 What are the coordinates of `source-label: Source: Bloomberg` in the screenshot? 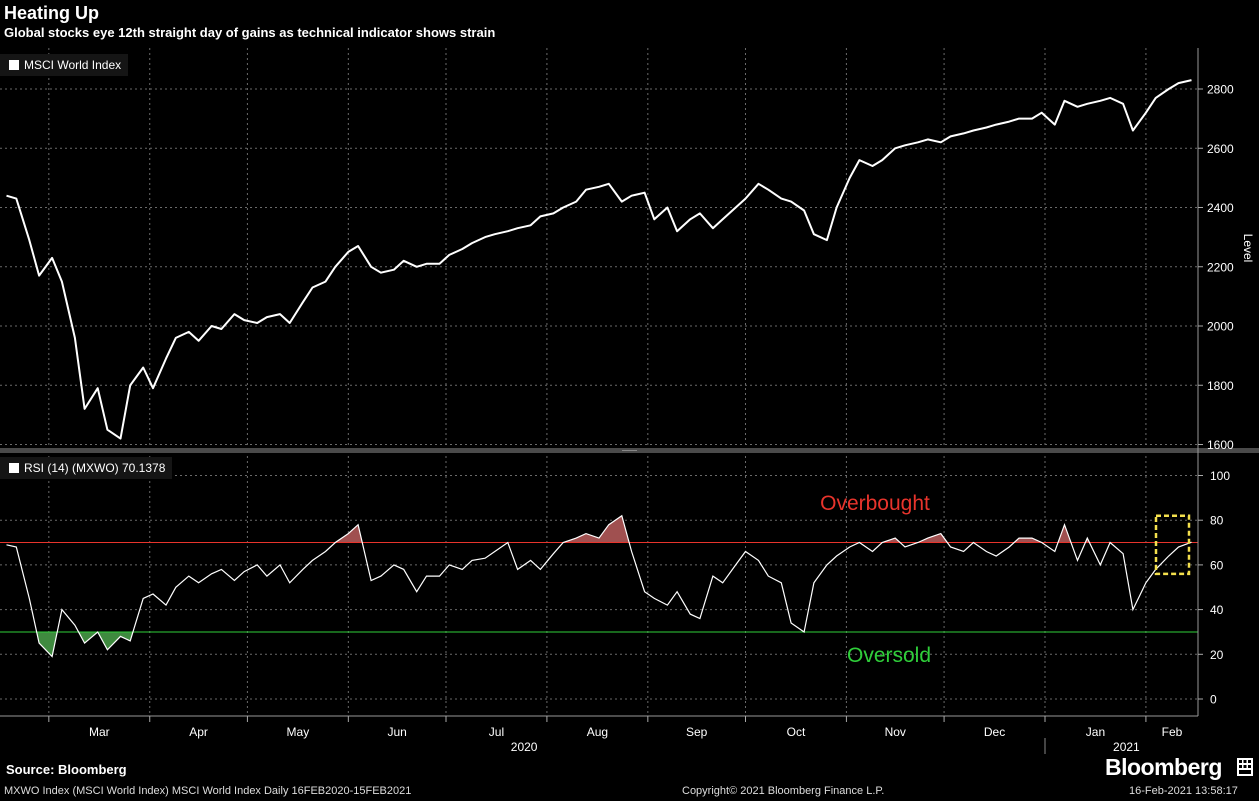 It's located at (66, 769).